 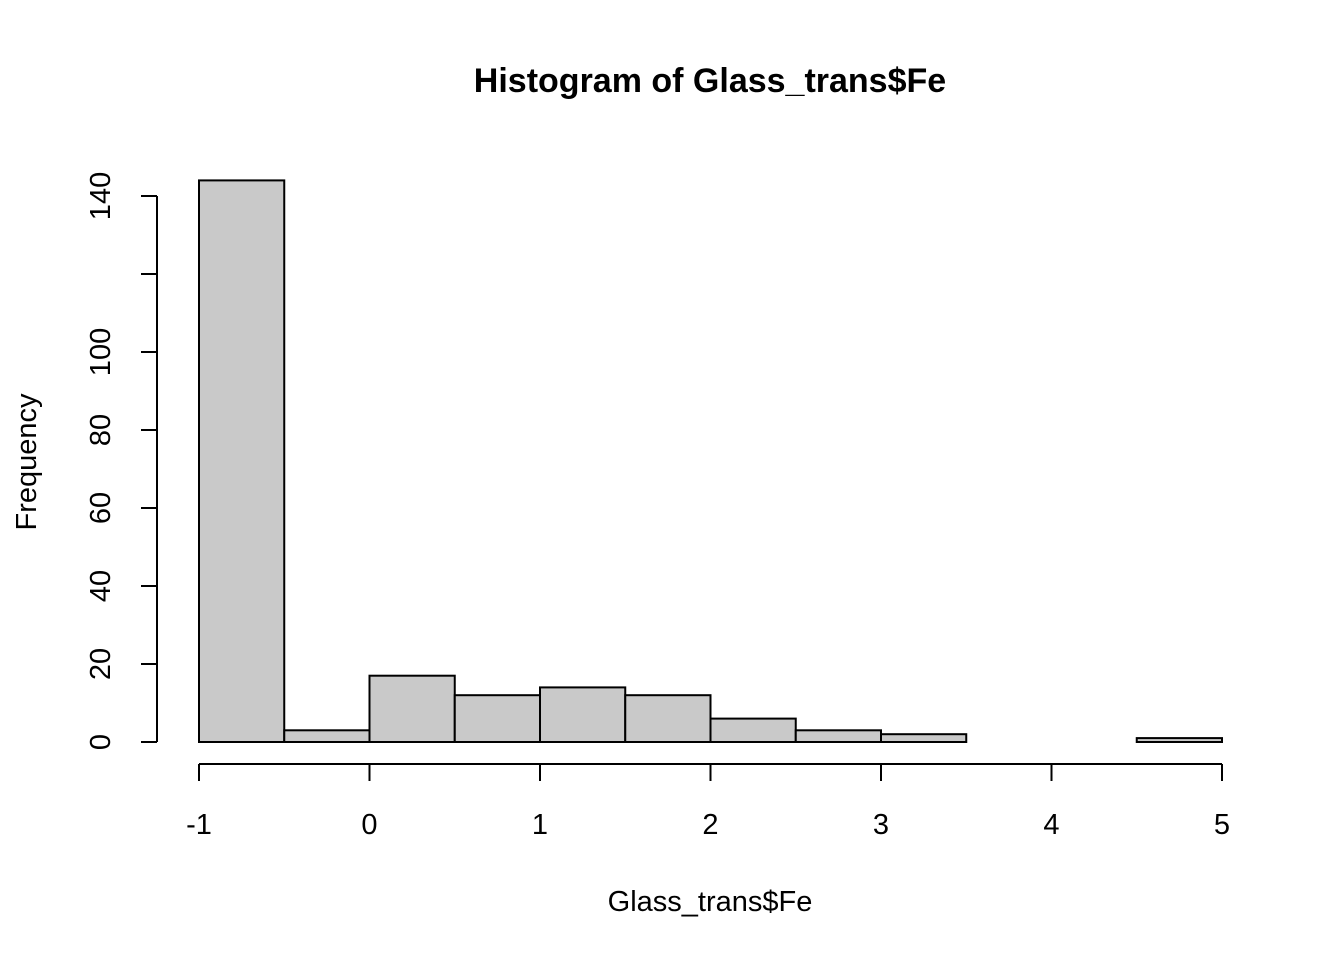 What do you see at coordinates (101, 742) in the screenshot?
I see `y-tick-label: 0` at bounding box center [101, 742].